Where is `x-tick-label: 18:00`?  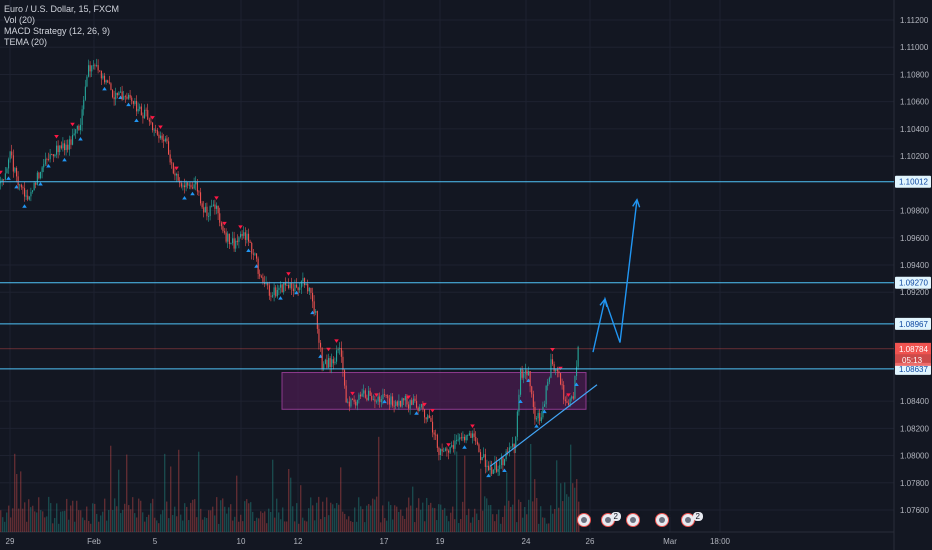
x-tick-label: 18:00 is located at coordinates (720, 541).